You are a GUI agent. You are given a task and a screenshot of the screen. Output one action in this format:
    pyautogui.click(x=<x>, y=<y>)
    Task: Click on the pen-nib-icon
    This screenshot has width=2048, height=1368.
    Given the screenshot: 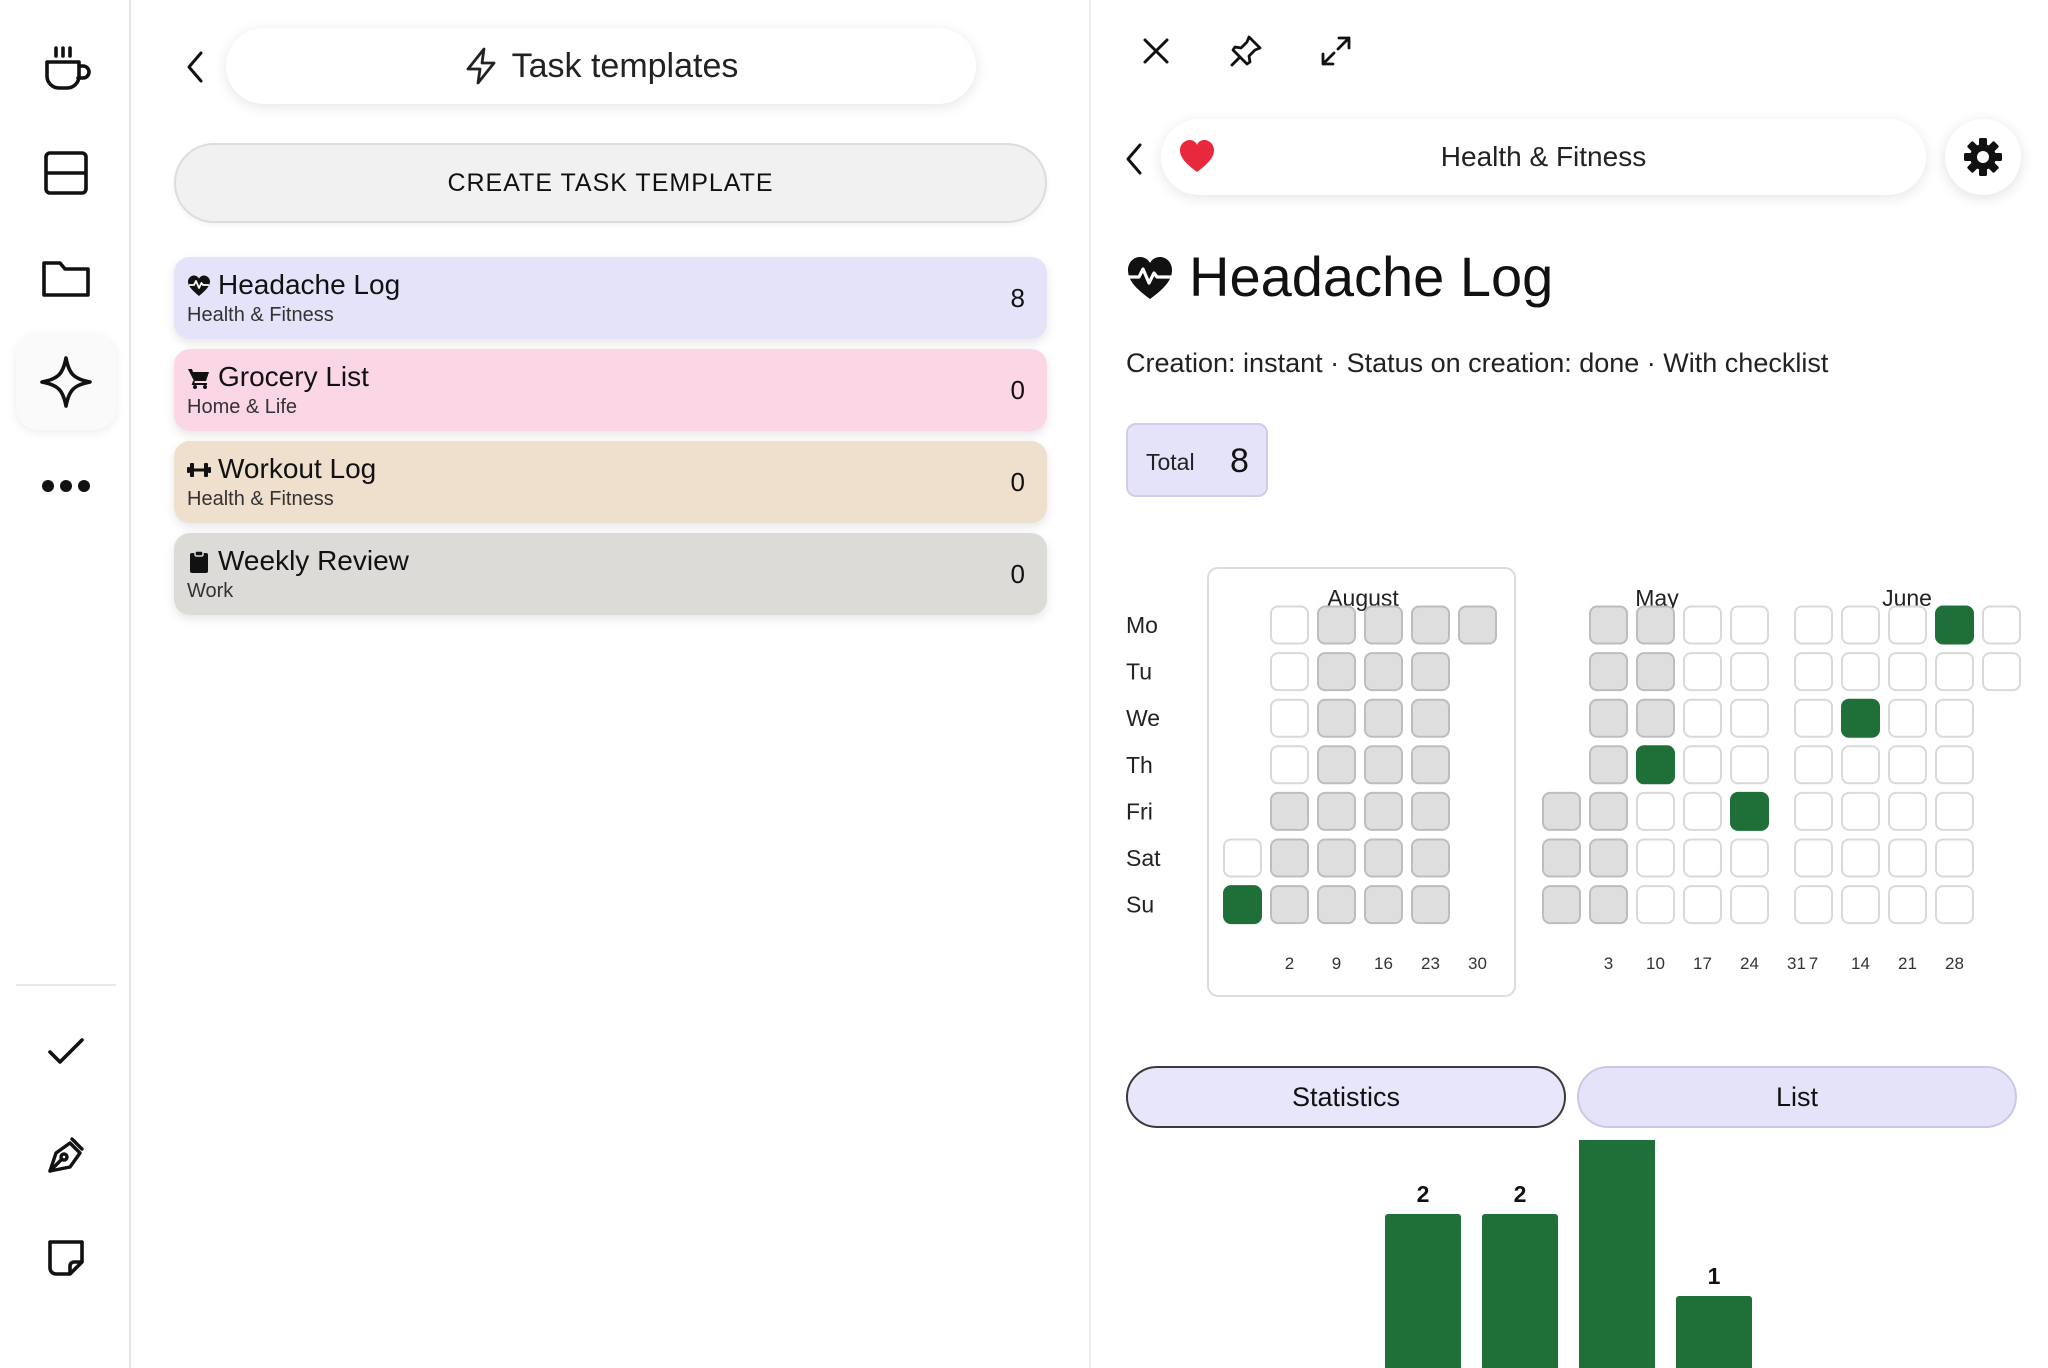 What is the action you would take?
    pyautogui.click(x=66, y=1153)
    